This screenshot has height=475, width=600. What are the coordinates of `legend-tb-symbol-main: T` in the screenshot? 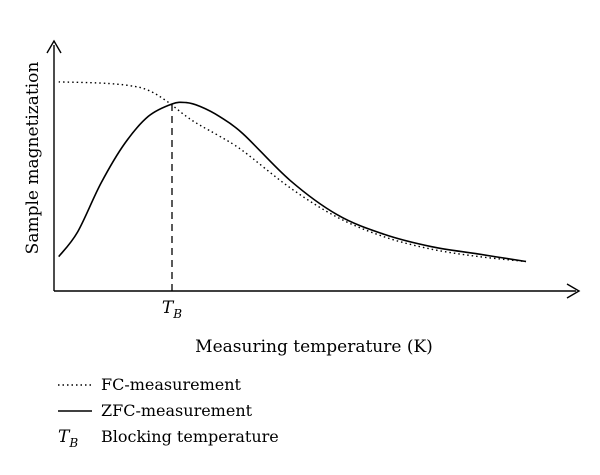 It's located at (64, 437).